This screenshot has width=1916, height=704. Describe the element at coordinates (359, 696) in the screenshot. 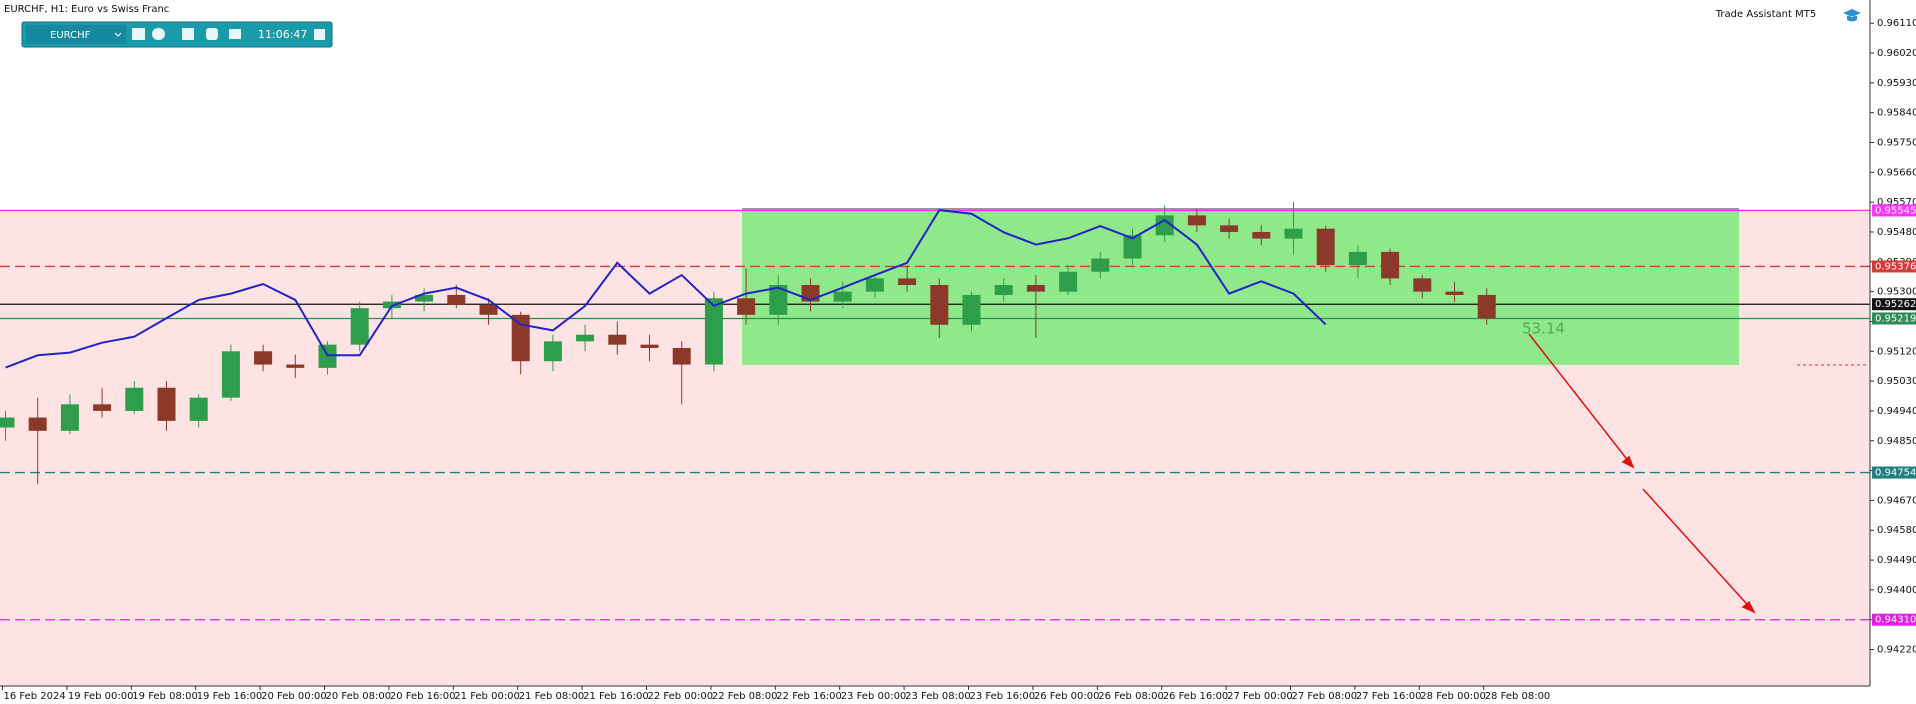

I see `x-tick-label: 20 Feb 08:00` at that location.